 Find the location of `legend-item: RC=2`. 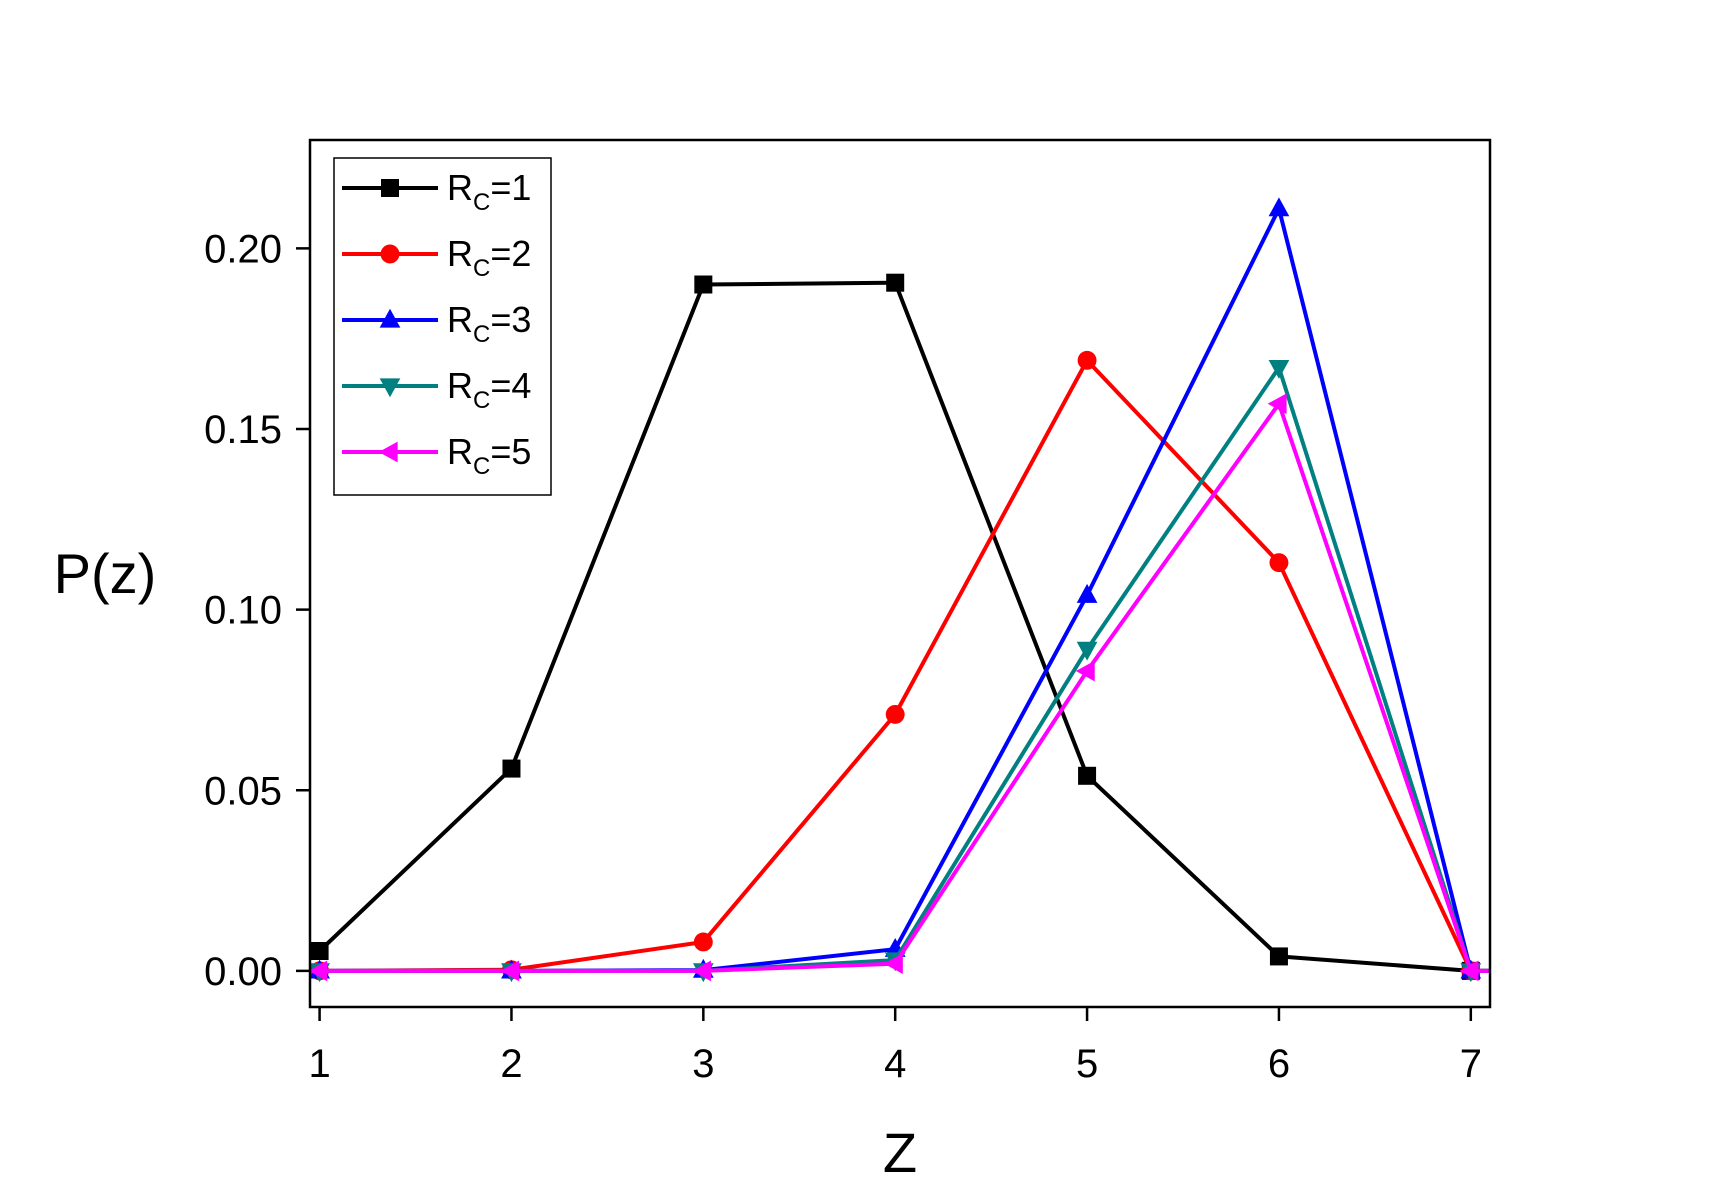

legend-item: RC=2 is located at coordinates (436, 257).